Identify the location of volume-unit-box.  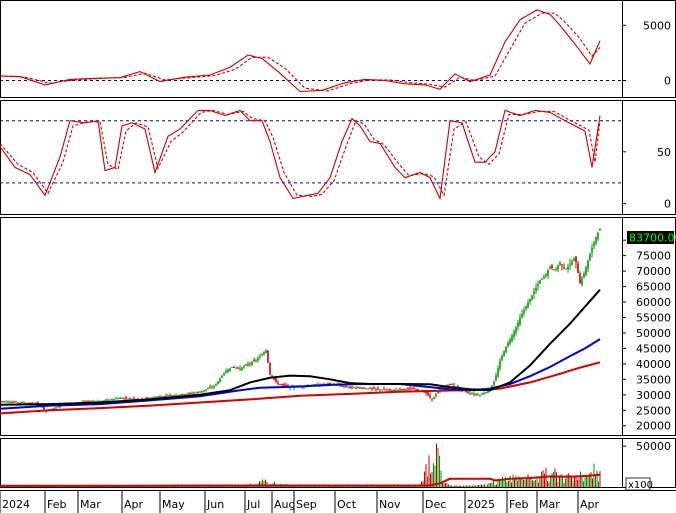
(638, 484).